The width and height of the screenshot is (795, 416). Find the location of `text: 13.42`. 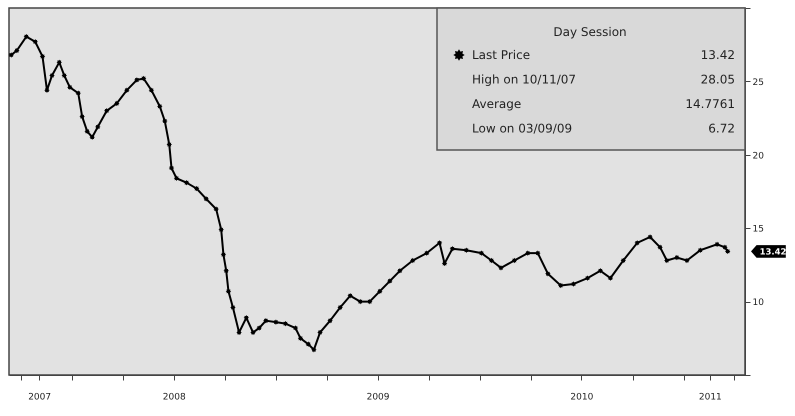

text: 13.42 is located at coordinates (773, 252).